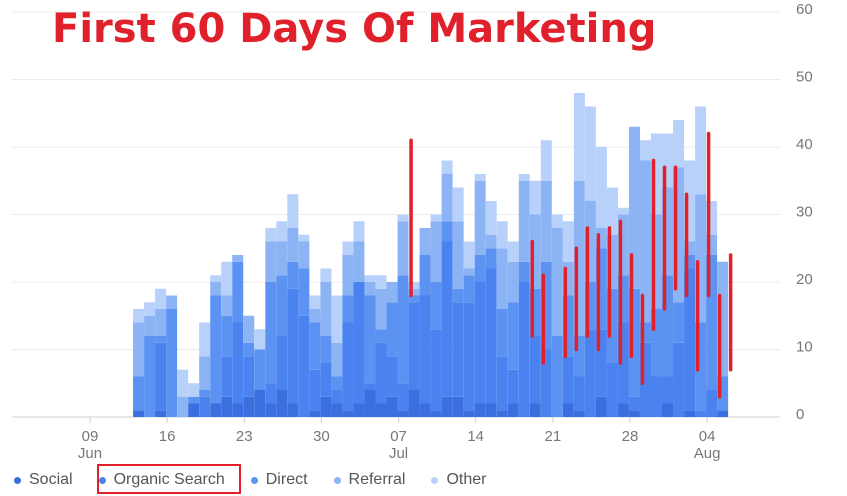 The image size is (847, 496). Describe the element at coordinates (458, 480) in the screenshot. I see `legend-item-other: Other` at that location.